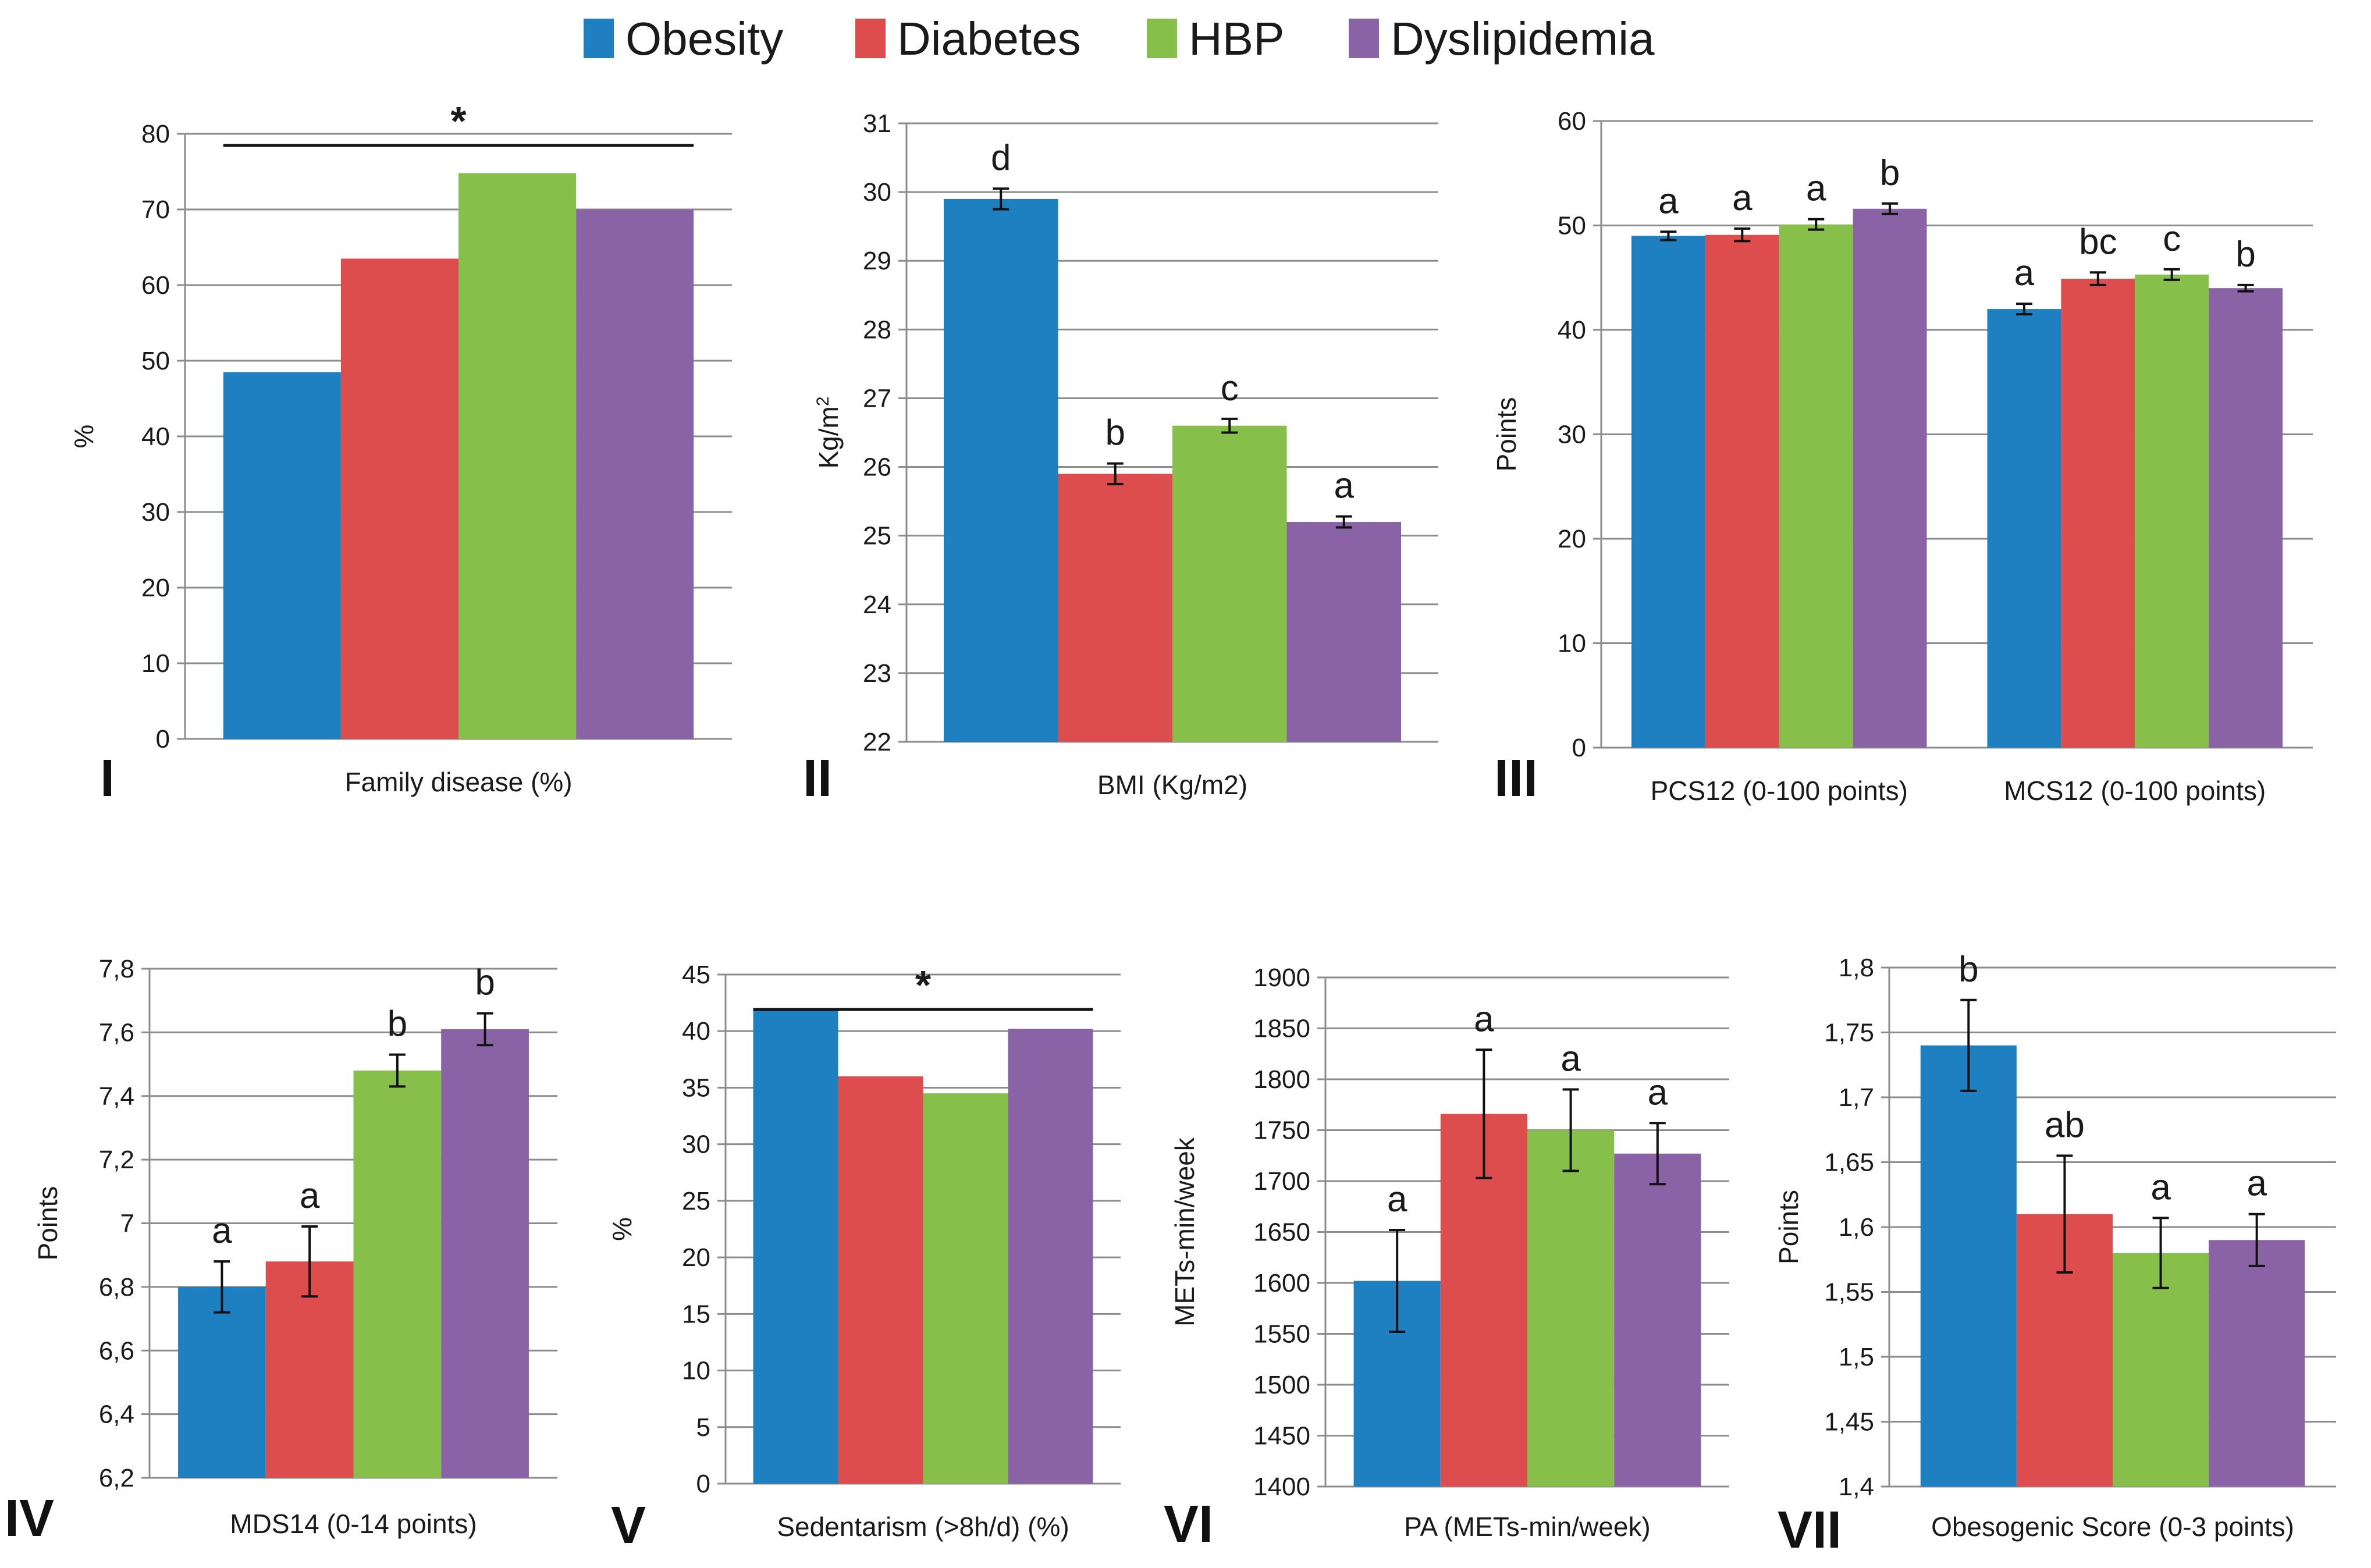  Describe the element at coordinates (399, 498) in the screenshot. I see `bar-diabetes-family-disease` at that location.